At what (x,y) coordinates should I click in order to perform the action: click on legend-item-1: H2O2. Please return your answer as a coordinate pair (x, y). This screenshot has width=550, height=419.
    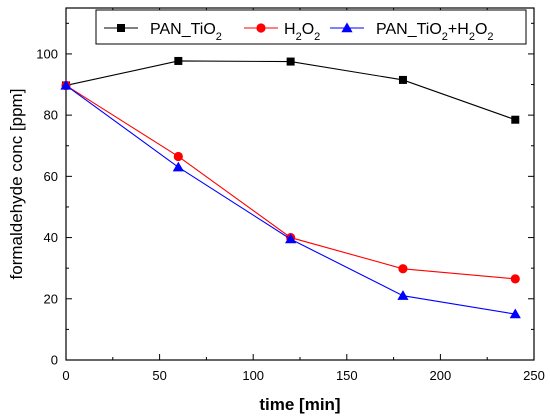
    Looking at the image, I should click on (282, 32).